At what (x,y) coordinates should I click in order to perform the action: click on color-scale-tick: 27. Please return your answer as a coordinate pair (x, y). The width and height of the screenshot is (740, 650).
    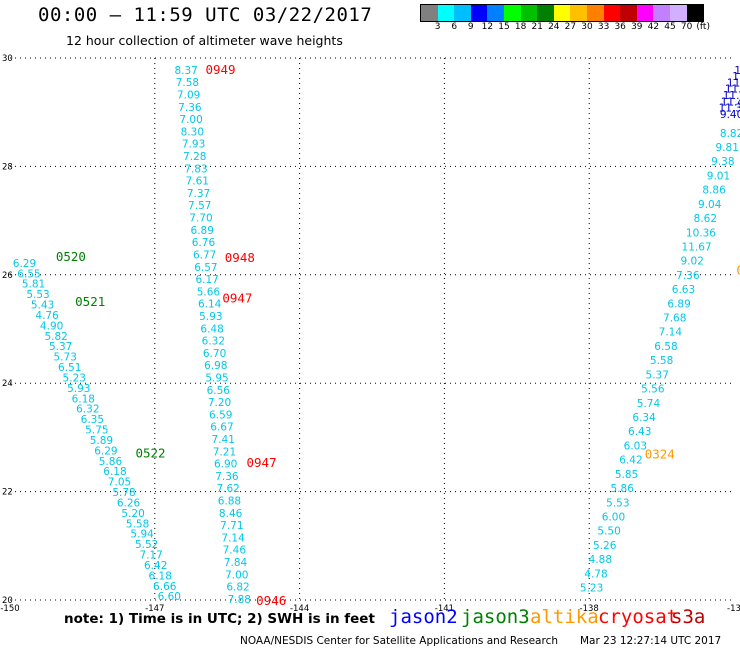
    Looking at the image, I should click on (570, 27).